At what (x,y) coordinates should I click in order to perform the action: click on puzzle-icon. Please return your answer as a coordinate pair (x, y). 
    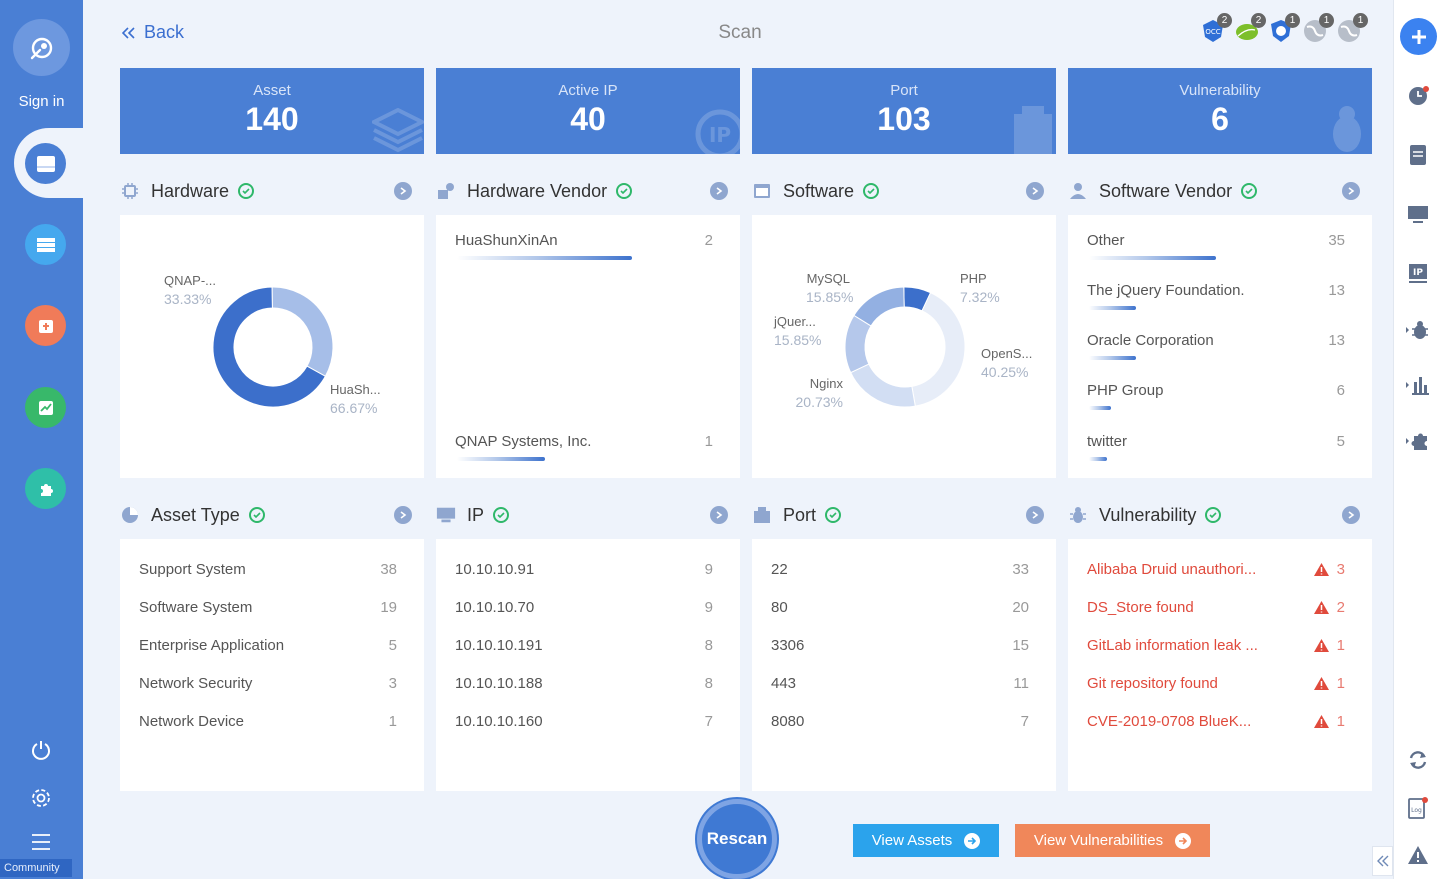
    Looking at the image, I should click on (1416, 441).